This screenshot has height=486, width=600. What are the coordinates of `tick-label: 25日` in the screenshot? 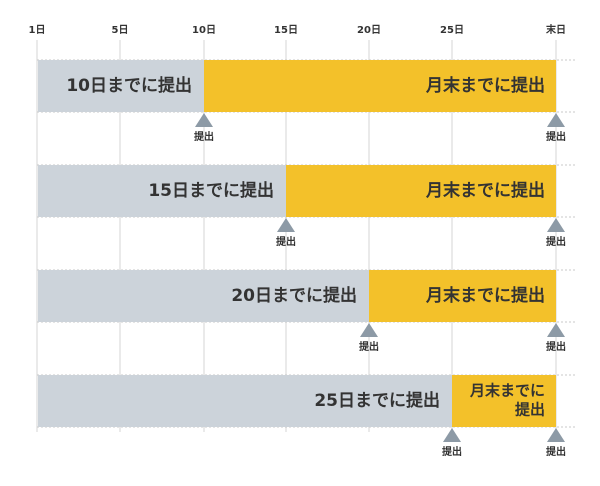 It's located at (452, 30).